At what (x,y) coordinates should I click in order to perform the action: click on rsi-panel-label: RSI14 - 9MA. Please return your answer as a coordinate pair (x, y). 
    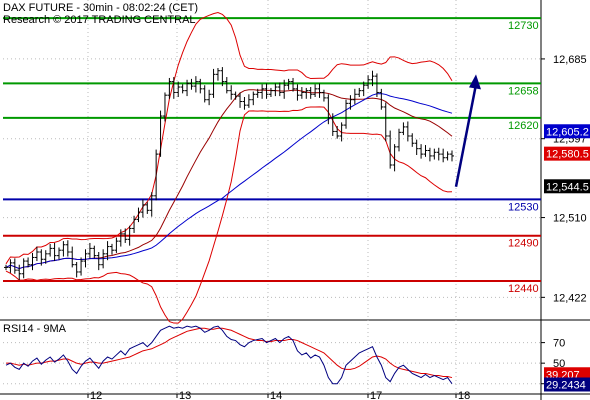
    Looking at the image, I should click on (35, 329).